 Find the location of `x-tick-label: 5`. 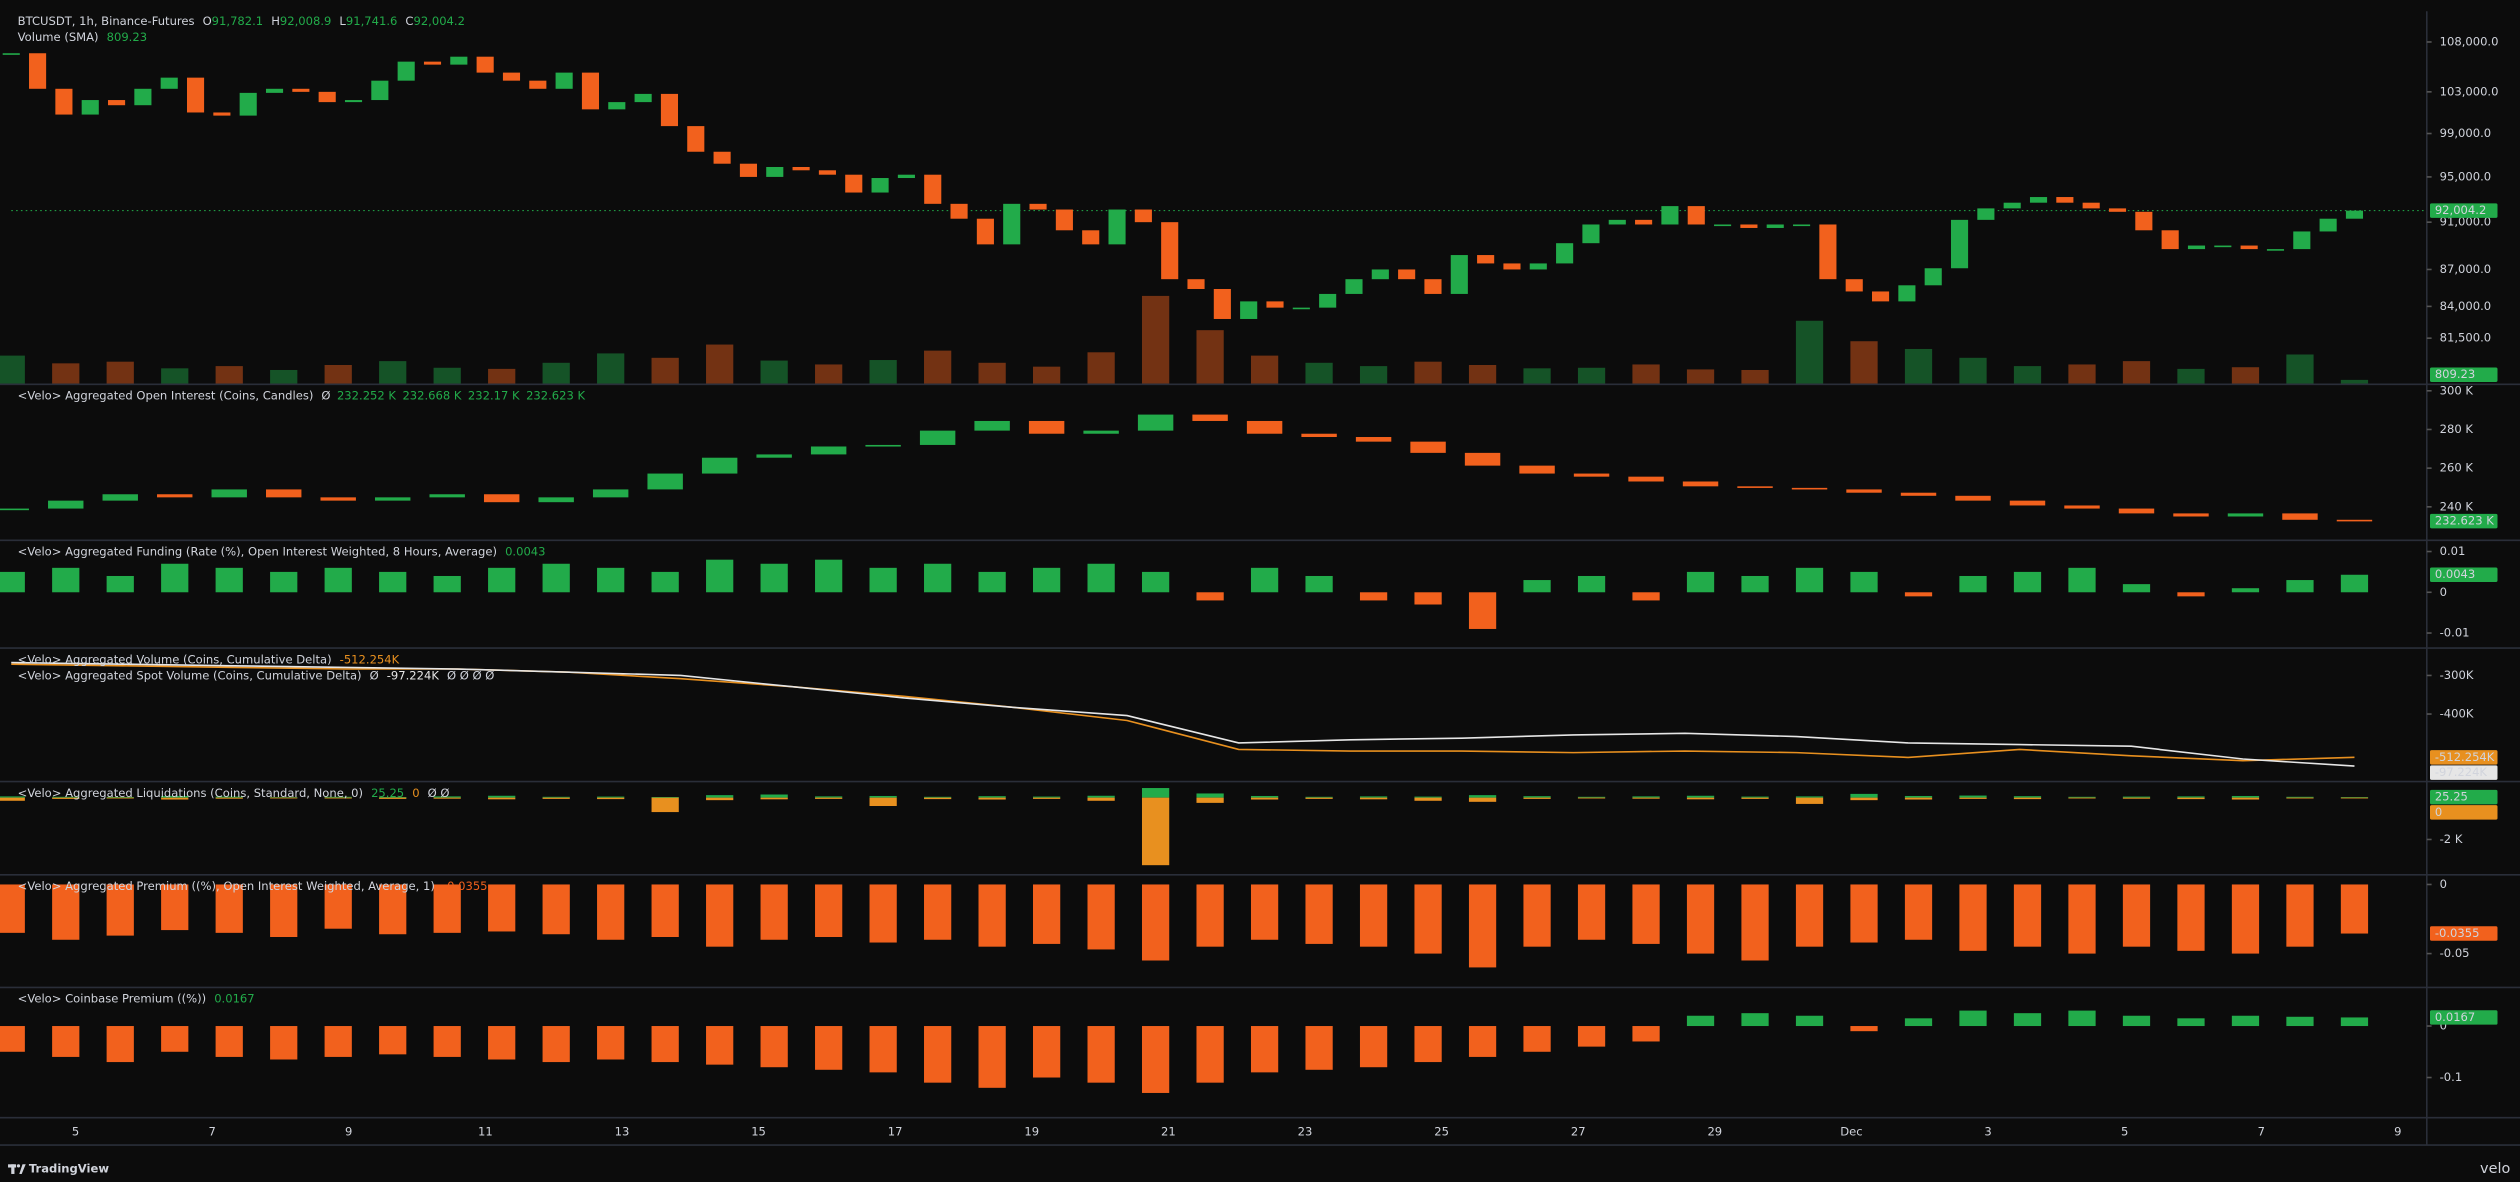

x-tick-label: 5 is located at coordinates (75, 1132).